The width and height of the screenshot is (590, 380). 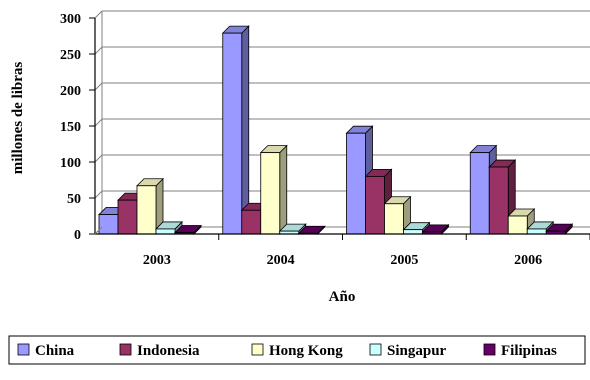 What do you see at coordinates (70, 55) in the screenshot?
I see `y-tick-label: 250` at bounding box center [70, 55].